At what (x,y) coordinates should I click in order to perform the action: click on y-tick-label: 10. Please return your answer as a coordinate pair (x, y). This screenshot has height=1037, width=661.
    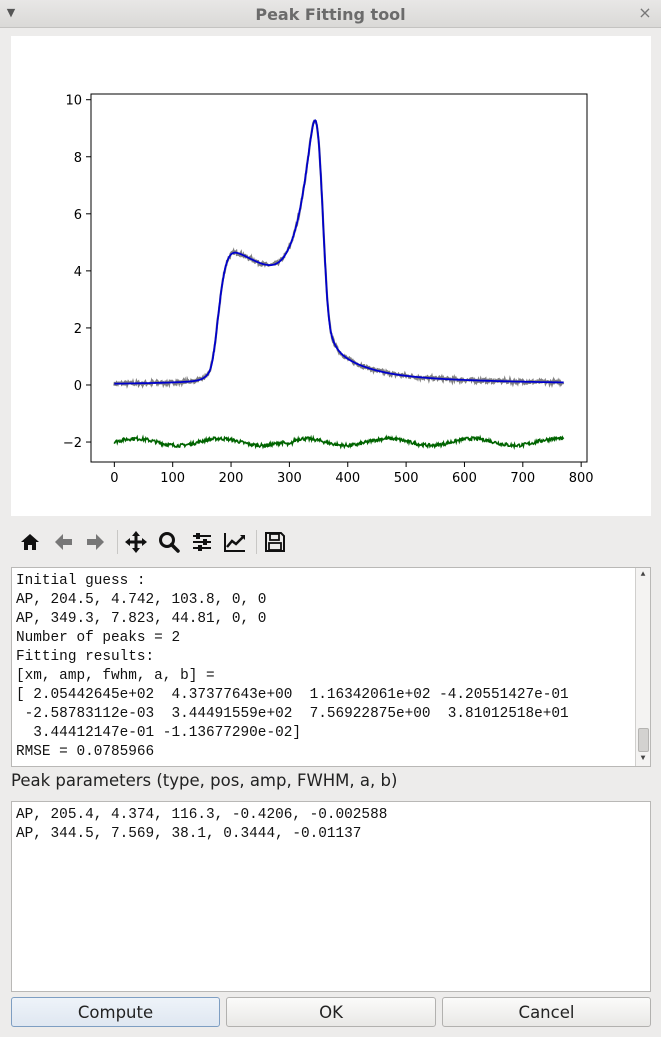
    Looking at the image, I should click on (73, 101).